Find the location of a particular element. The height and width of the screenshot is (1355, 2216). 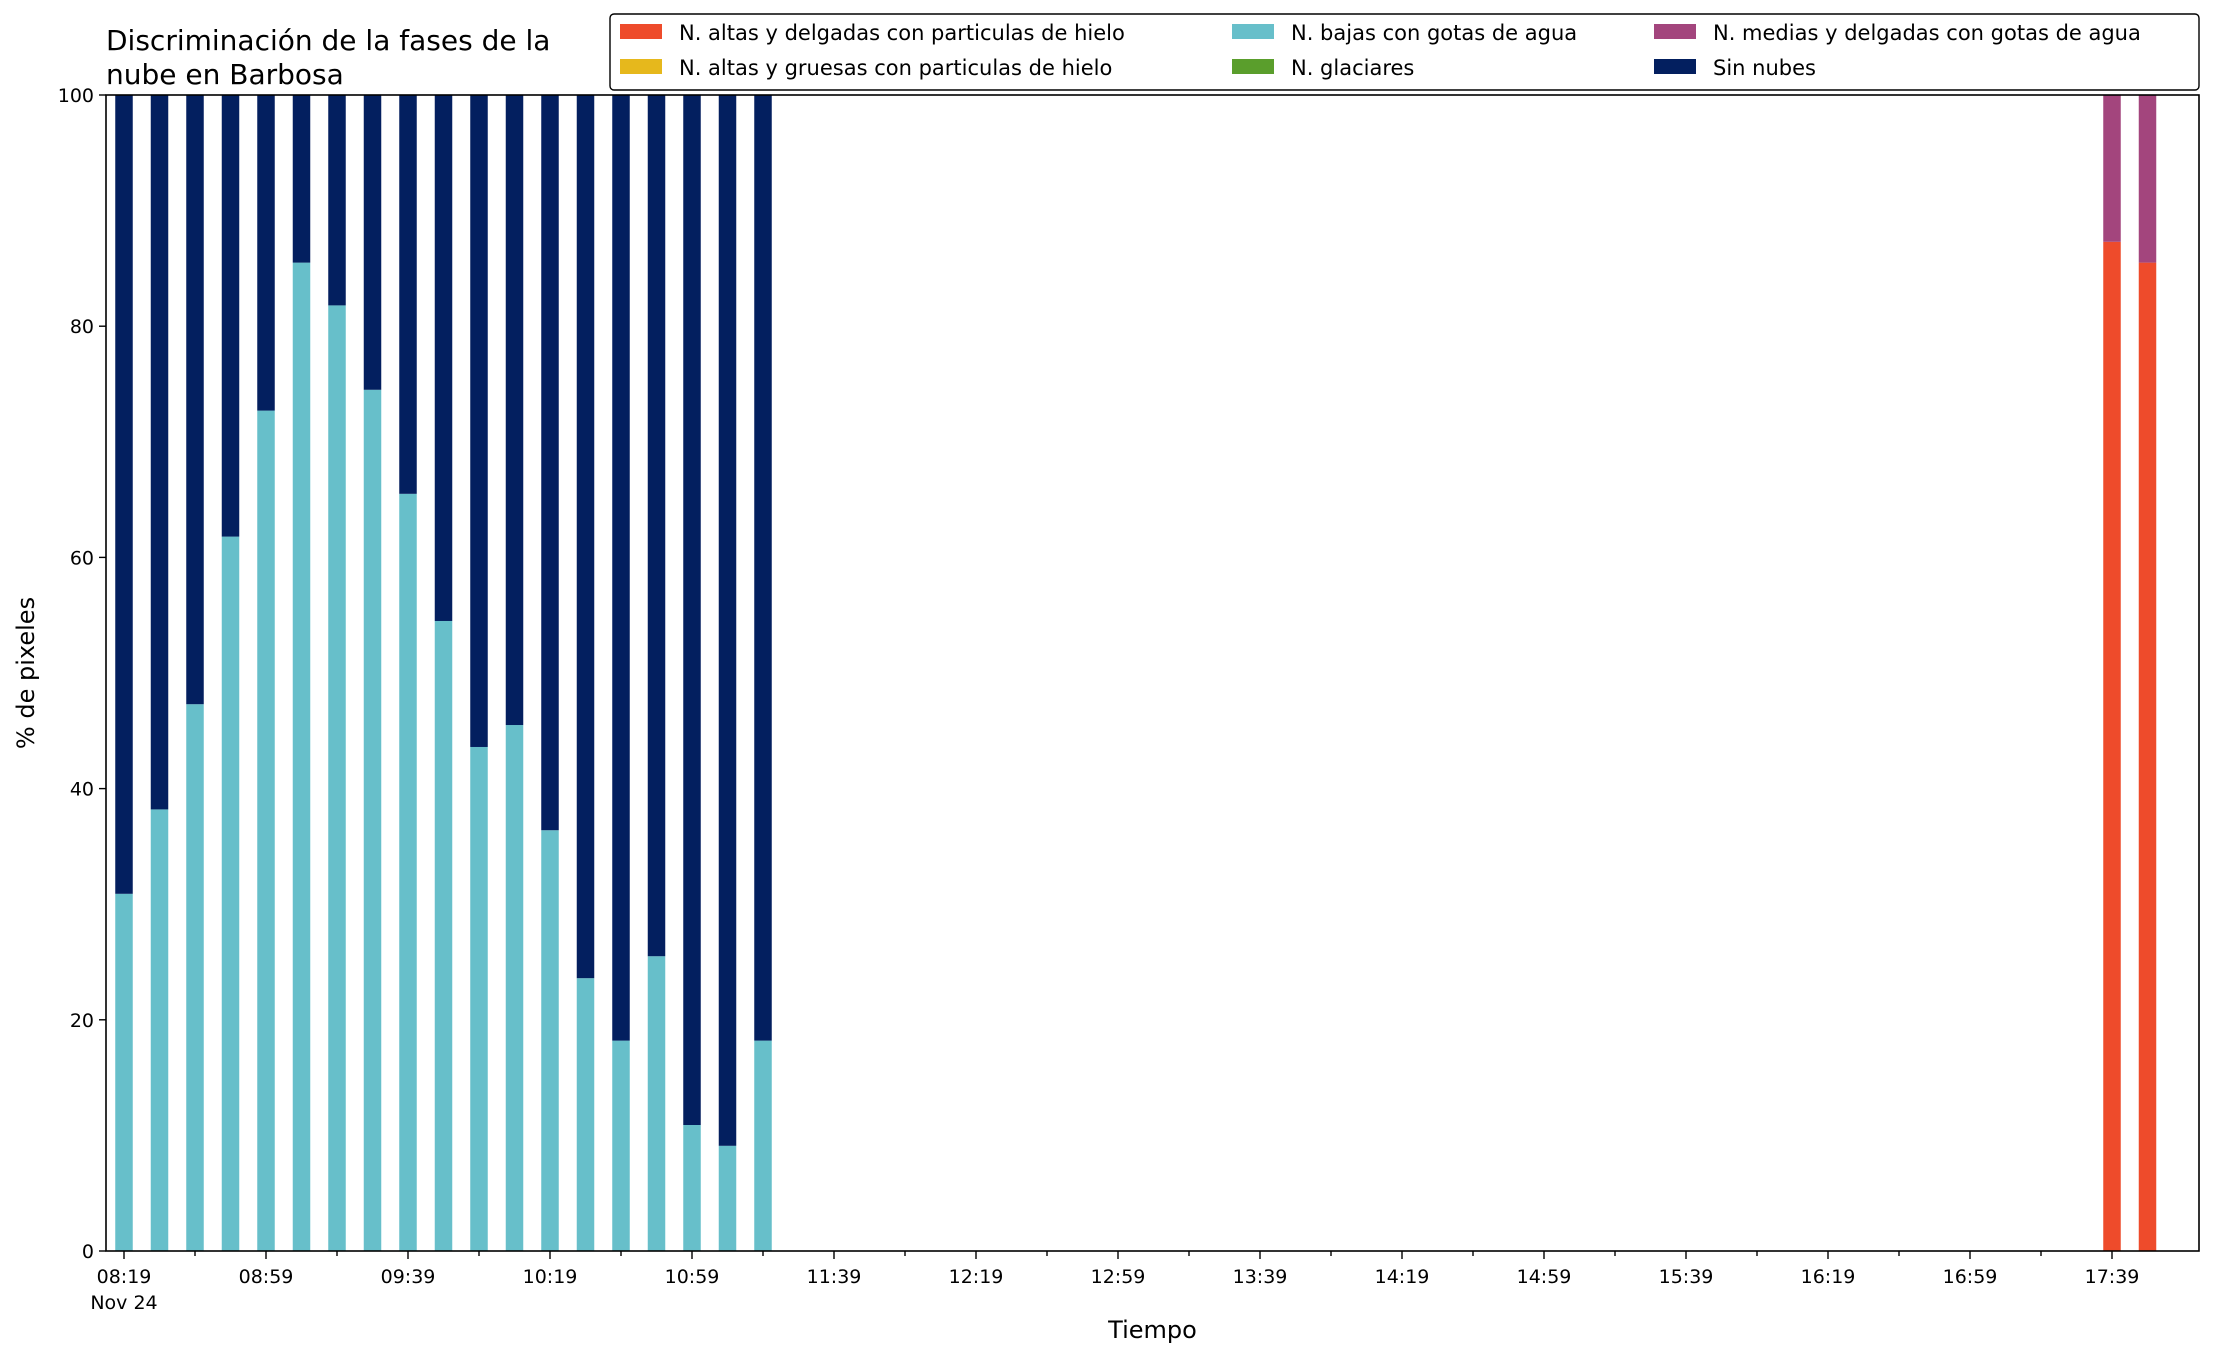

x-tick-label: 10:19 is located at coordinates (550, 1277).